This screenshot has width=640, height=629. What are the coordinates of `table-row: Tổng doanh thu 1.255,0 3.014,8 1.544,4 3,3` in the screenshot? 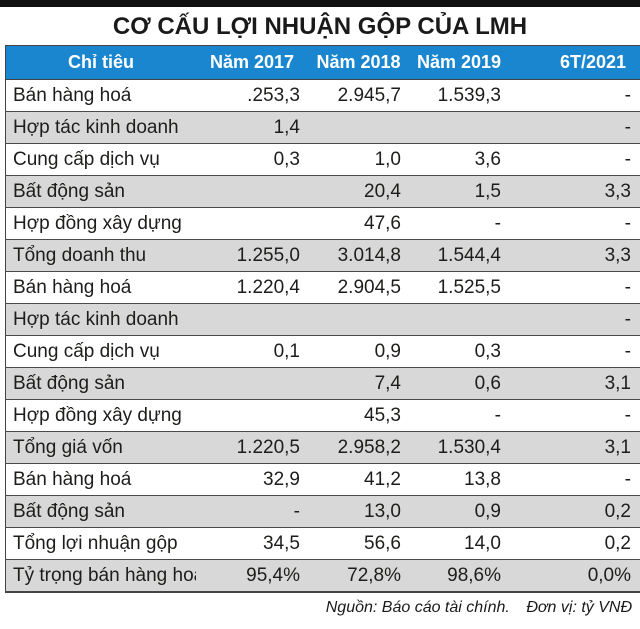 It's located at (322, 255).